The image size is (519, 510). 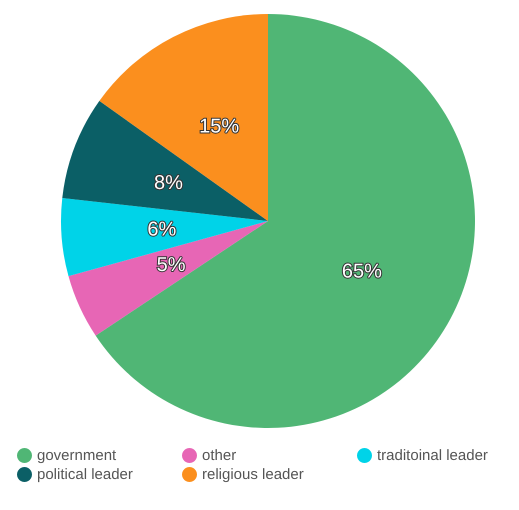 What do you see at coordinates (253, 474) in the screenshot?
I see `legend-label: religious leader` at bounding box center [253, 474].